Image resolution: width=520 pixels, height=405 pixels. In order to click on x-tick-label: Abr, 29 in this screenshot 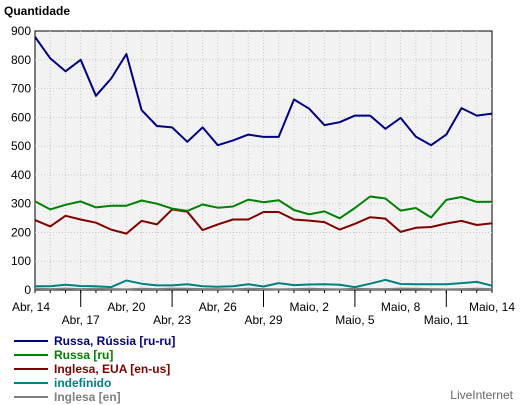, I will do `click(263, 320)`.